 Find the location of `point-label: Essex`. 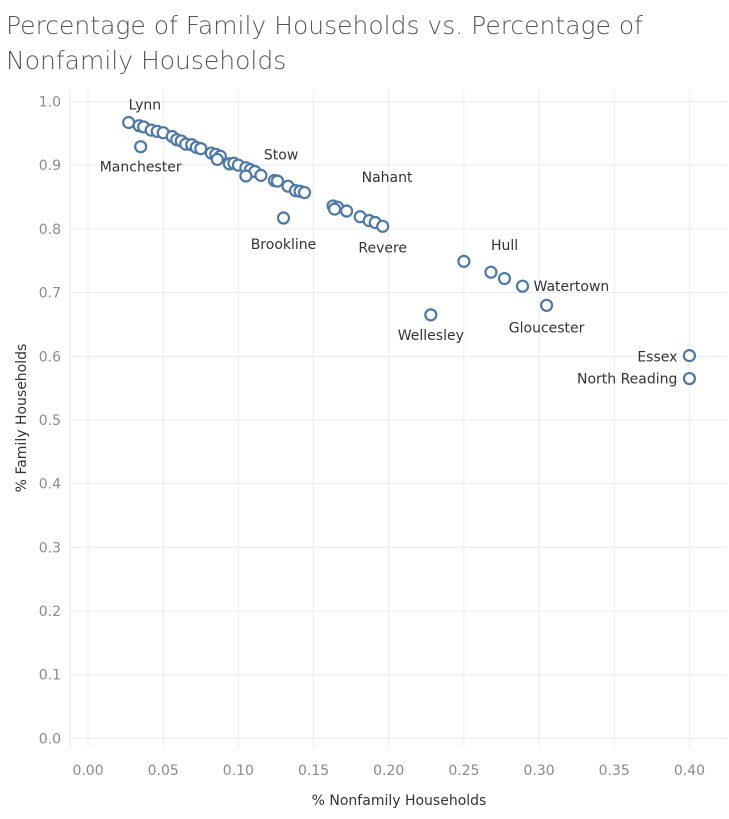

point-label: Essex is located at coordinates (657, 358).